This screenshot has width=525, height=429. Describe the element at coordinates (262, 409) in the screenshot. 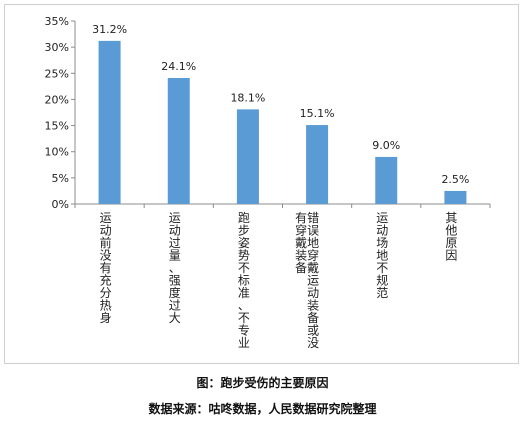

I see `data-source: 数据来源：咕咚数据，人民数据研究院整理` at that location.